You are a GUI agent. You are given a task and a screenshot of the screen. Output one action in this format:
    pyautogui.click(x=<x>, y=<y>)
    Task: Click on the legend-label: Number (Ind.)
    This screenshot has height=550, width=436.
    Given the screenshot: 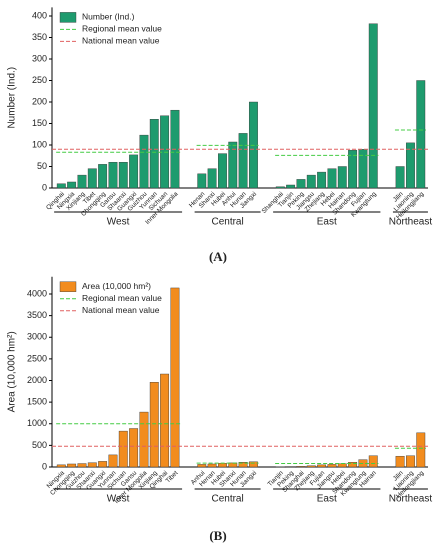 What is the action you would take?
    pyautogui.click(x=108, y=17)
    